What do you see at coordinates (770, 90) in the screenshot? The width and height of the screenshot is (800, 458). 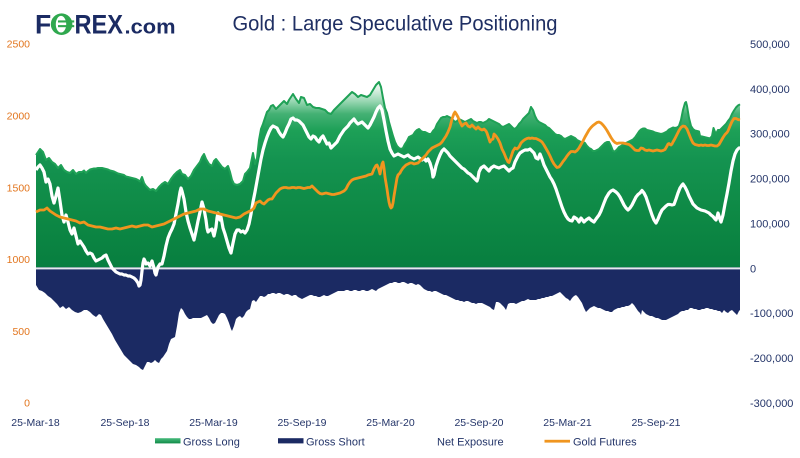 I see `svg-text: 400,000` at bounding box center [770, 90].